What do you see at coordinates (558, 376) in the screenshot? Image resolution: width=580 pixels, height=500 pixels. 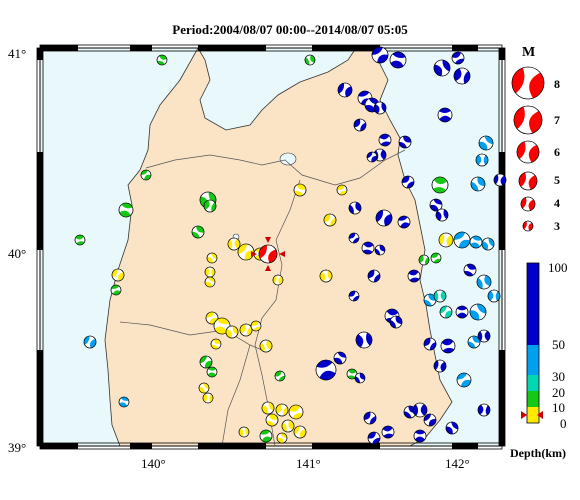 I see `depth-tick-30: 30` at bounding box center [558, 376].